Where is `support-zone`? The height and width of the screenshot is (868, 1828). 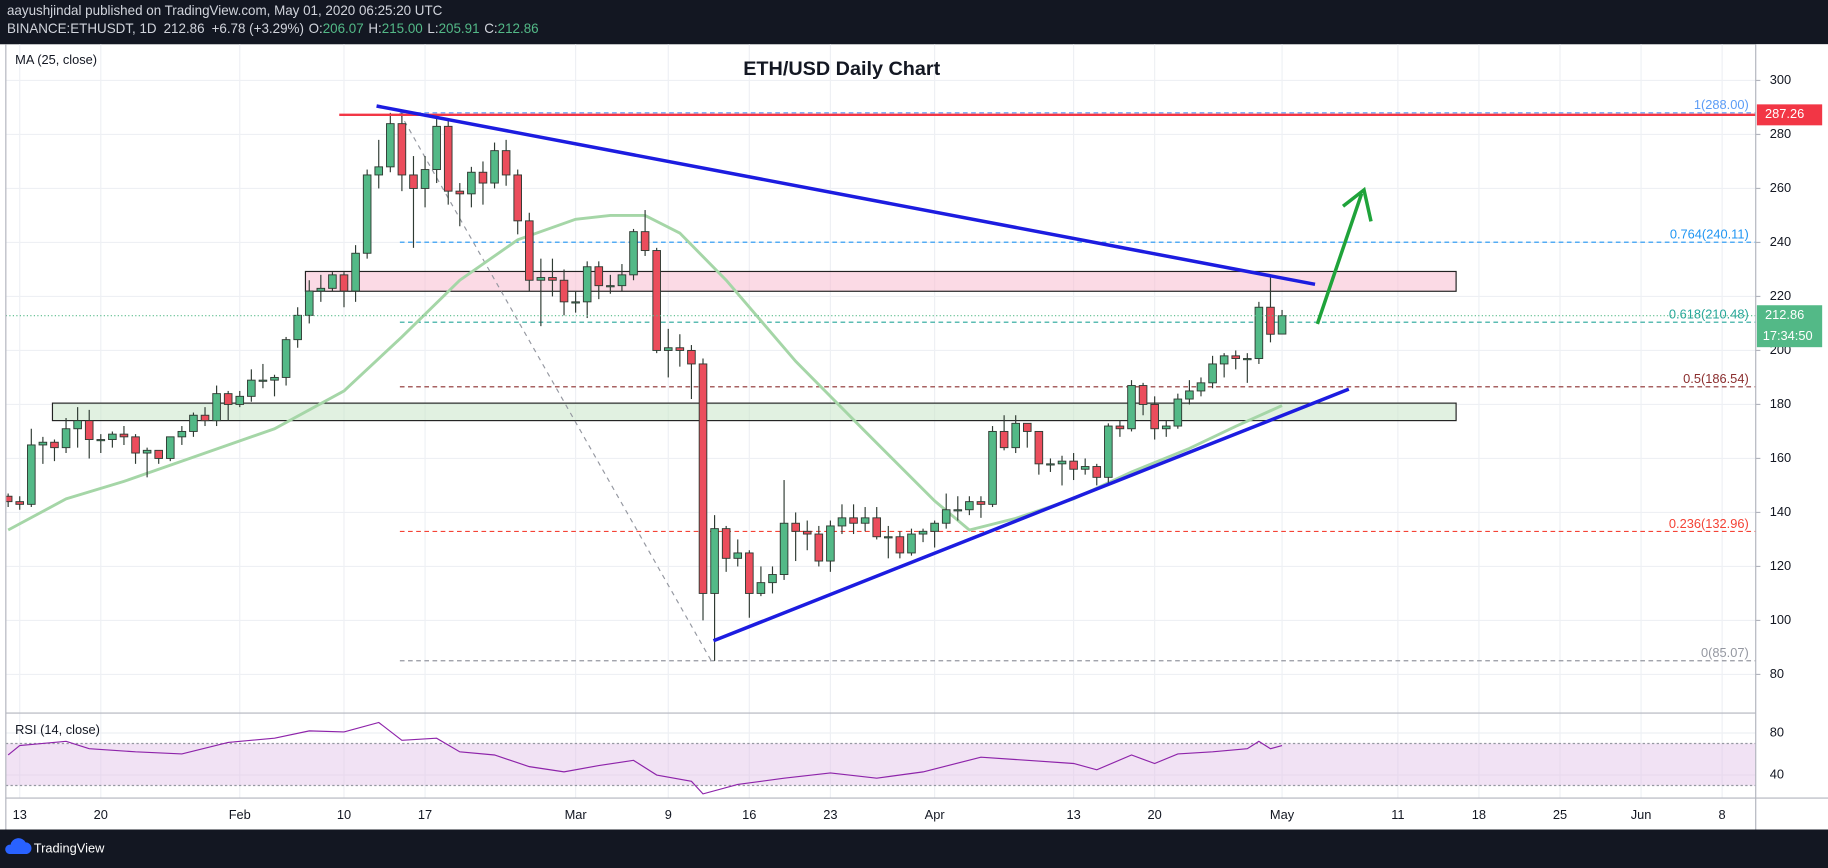
support-zone is located at coordinates (754, 412).